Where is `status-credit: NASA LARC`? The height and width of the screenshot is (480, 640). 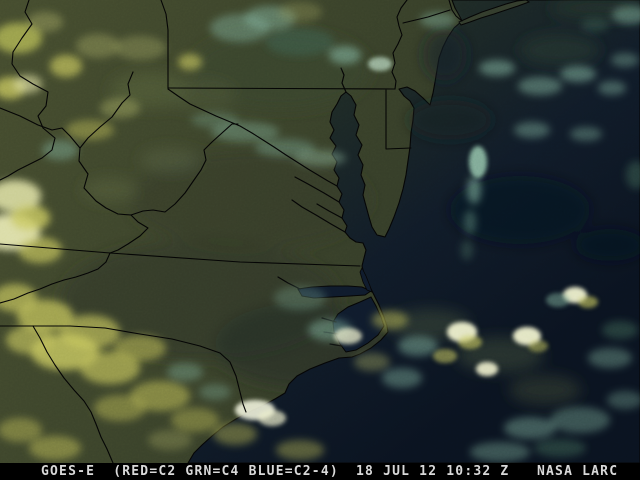
status-credit: NASA LARC is located at coordinates (578, 471).